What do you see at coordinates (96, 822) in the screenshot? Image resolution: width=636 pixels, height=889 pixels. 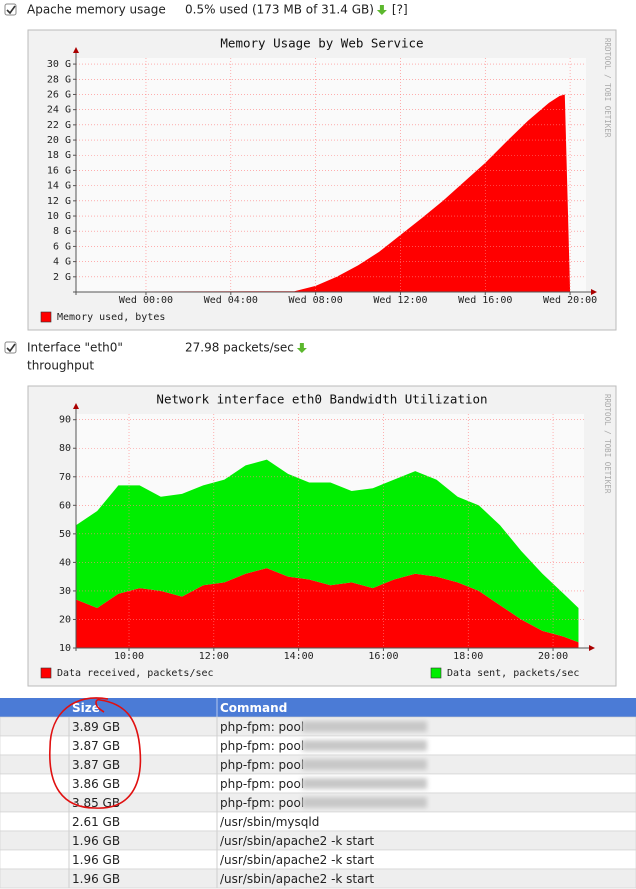 I see `table-cell: 2.61 GB` at bounding box center [96, 822].